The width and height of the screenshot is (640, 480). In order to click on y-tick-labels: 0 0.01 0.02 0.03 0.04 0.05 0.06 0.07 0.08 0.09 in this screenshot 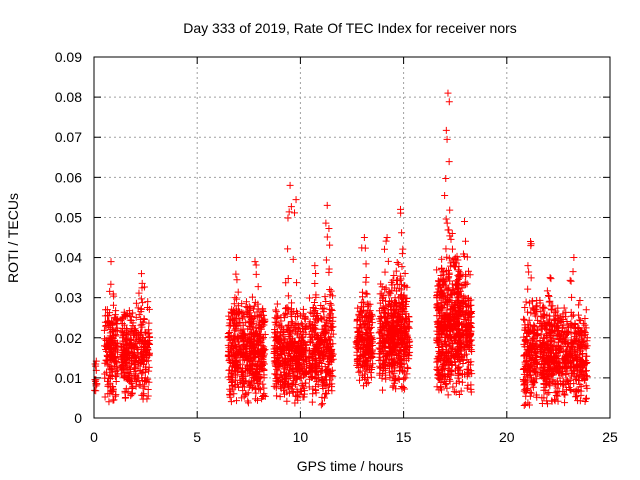, I will do `click(68, 237)`.